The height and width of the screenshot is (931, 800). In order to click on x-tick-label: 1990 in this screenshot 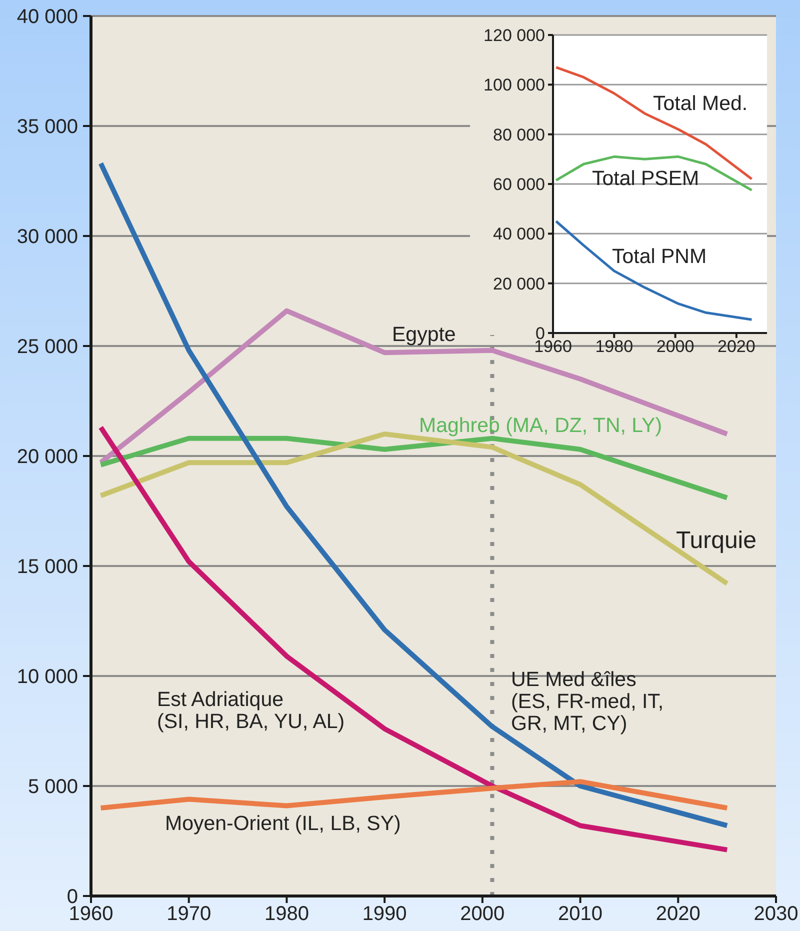, I will do `click(384, 914)`.